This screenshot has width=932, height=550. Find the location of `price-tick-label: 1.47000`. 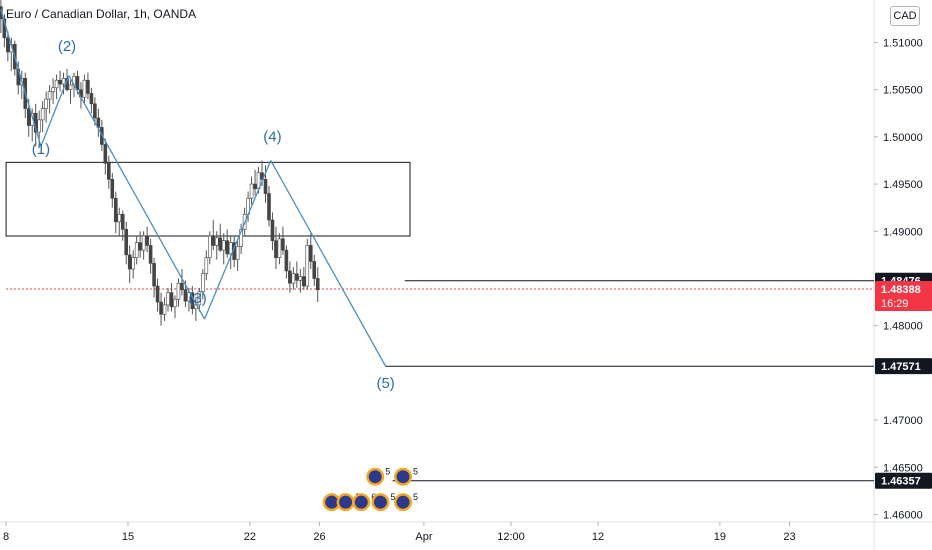

price-tick-label: 1.47000 is located at coordinates (903, 421).